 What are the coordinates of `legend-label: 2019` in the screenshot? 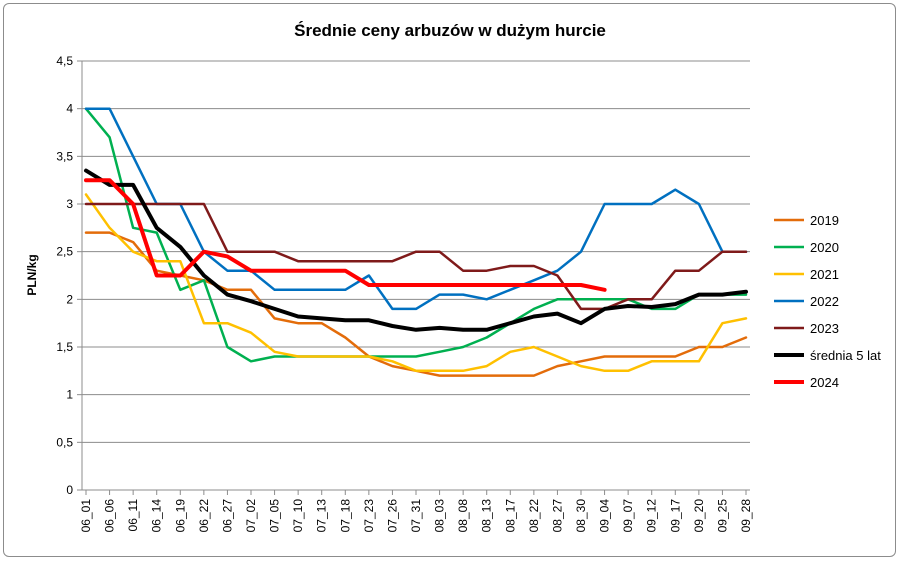 It's located at (824, 220).